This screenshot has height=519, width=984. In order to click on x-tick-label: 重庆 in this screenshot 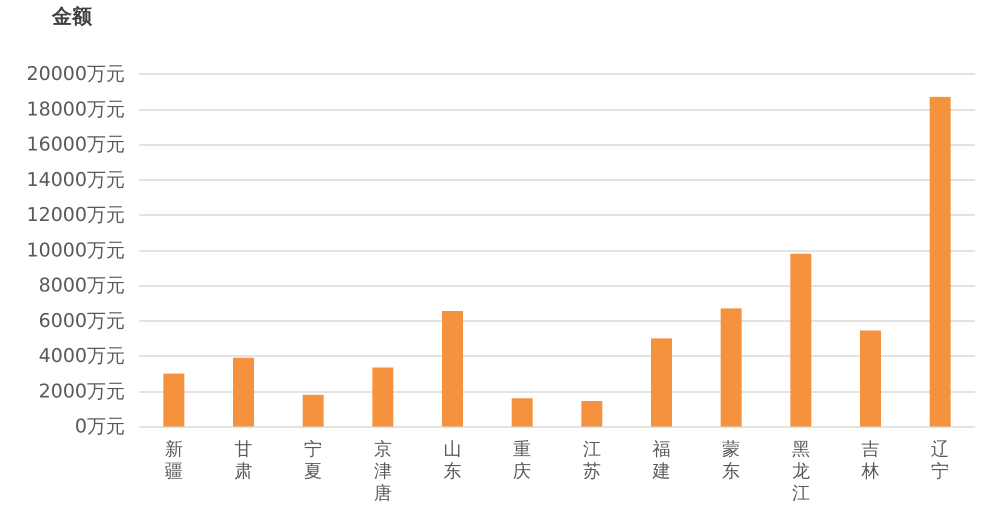, I will do `click(522, 460)`.